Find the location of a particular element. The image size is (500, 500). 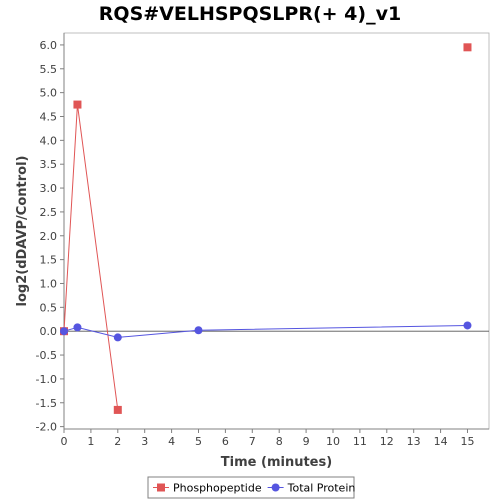

x-tick-label: 12 is located at coordinates (387, 441).